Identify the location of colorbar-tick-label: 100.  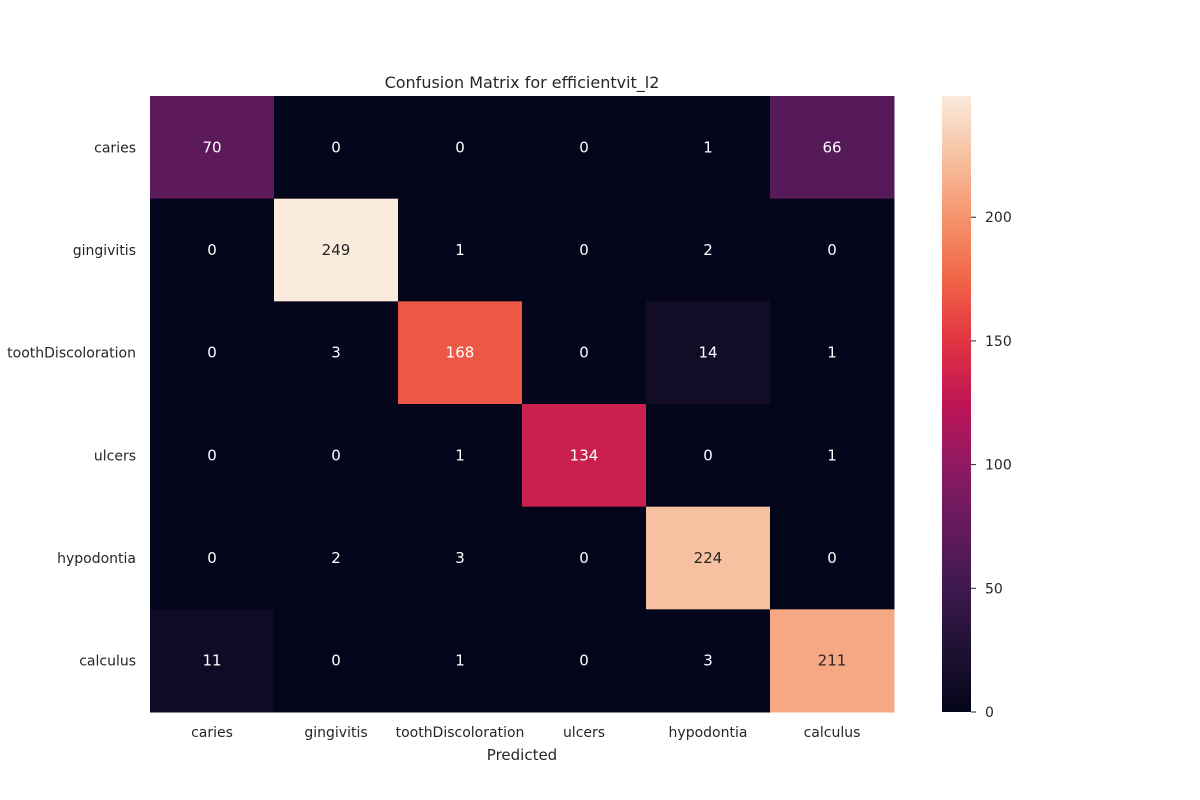
(998, 466).